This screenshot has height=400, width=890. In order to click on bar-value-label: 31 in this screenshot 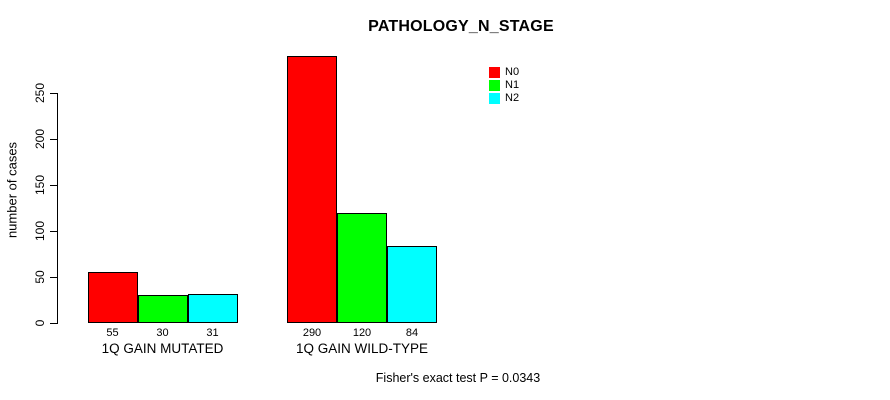, I will do `click(212, 333)`.